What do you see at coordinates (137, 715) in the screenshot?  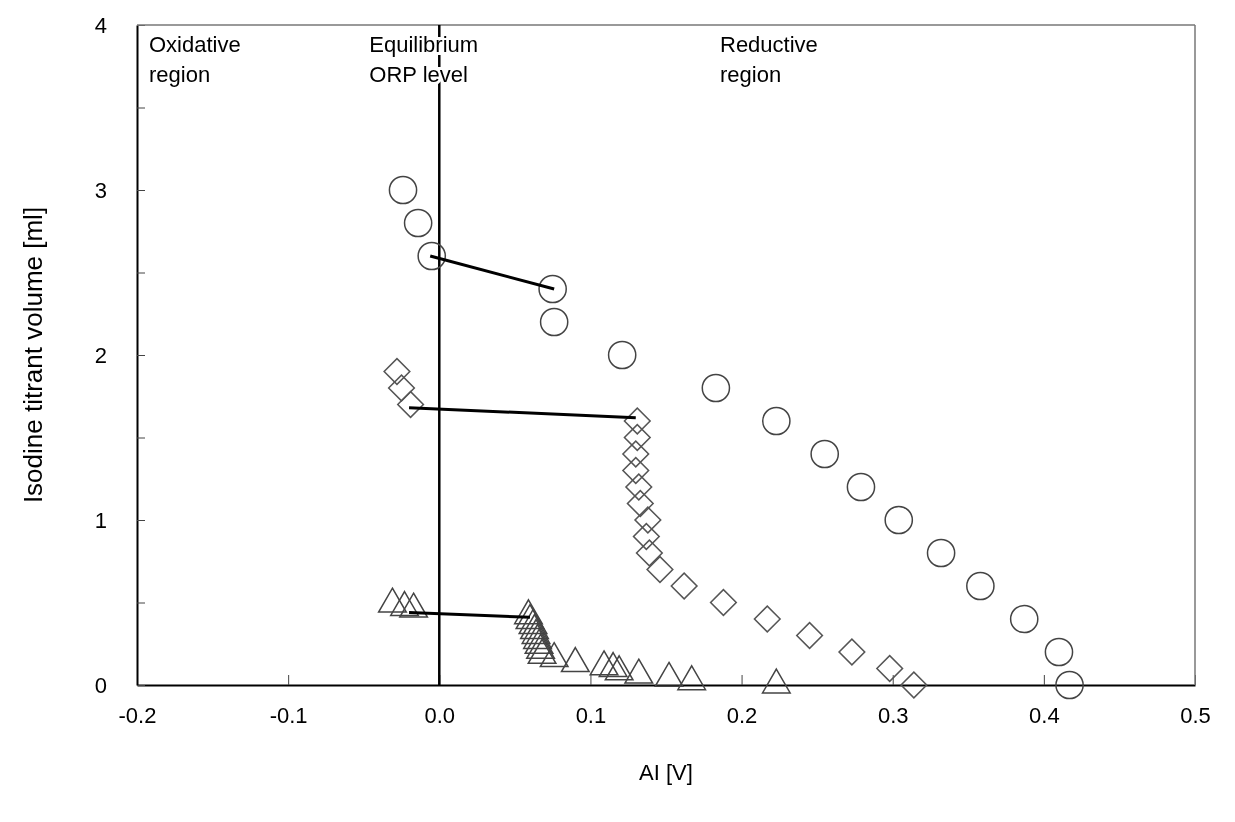 I see `x-tick-label: -0.2` at bounding box center [137, 715].